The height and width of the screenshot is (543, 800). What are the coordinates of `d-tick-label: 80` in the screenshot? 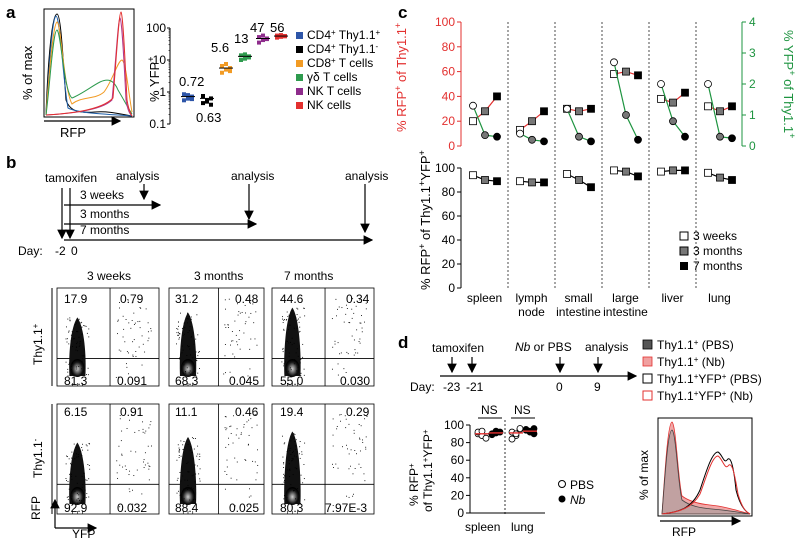 It's located at (458, 443).